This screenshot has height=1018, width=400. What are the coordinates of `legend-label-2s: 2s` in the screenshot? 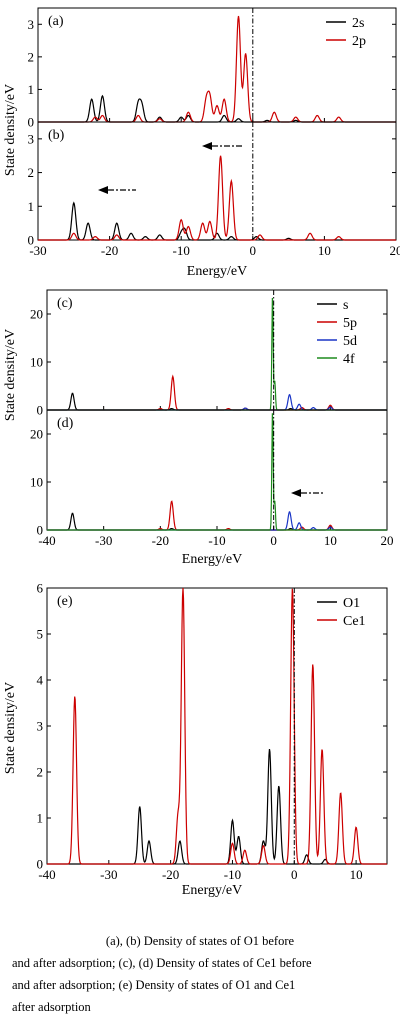 It's located at (358, 23).